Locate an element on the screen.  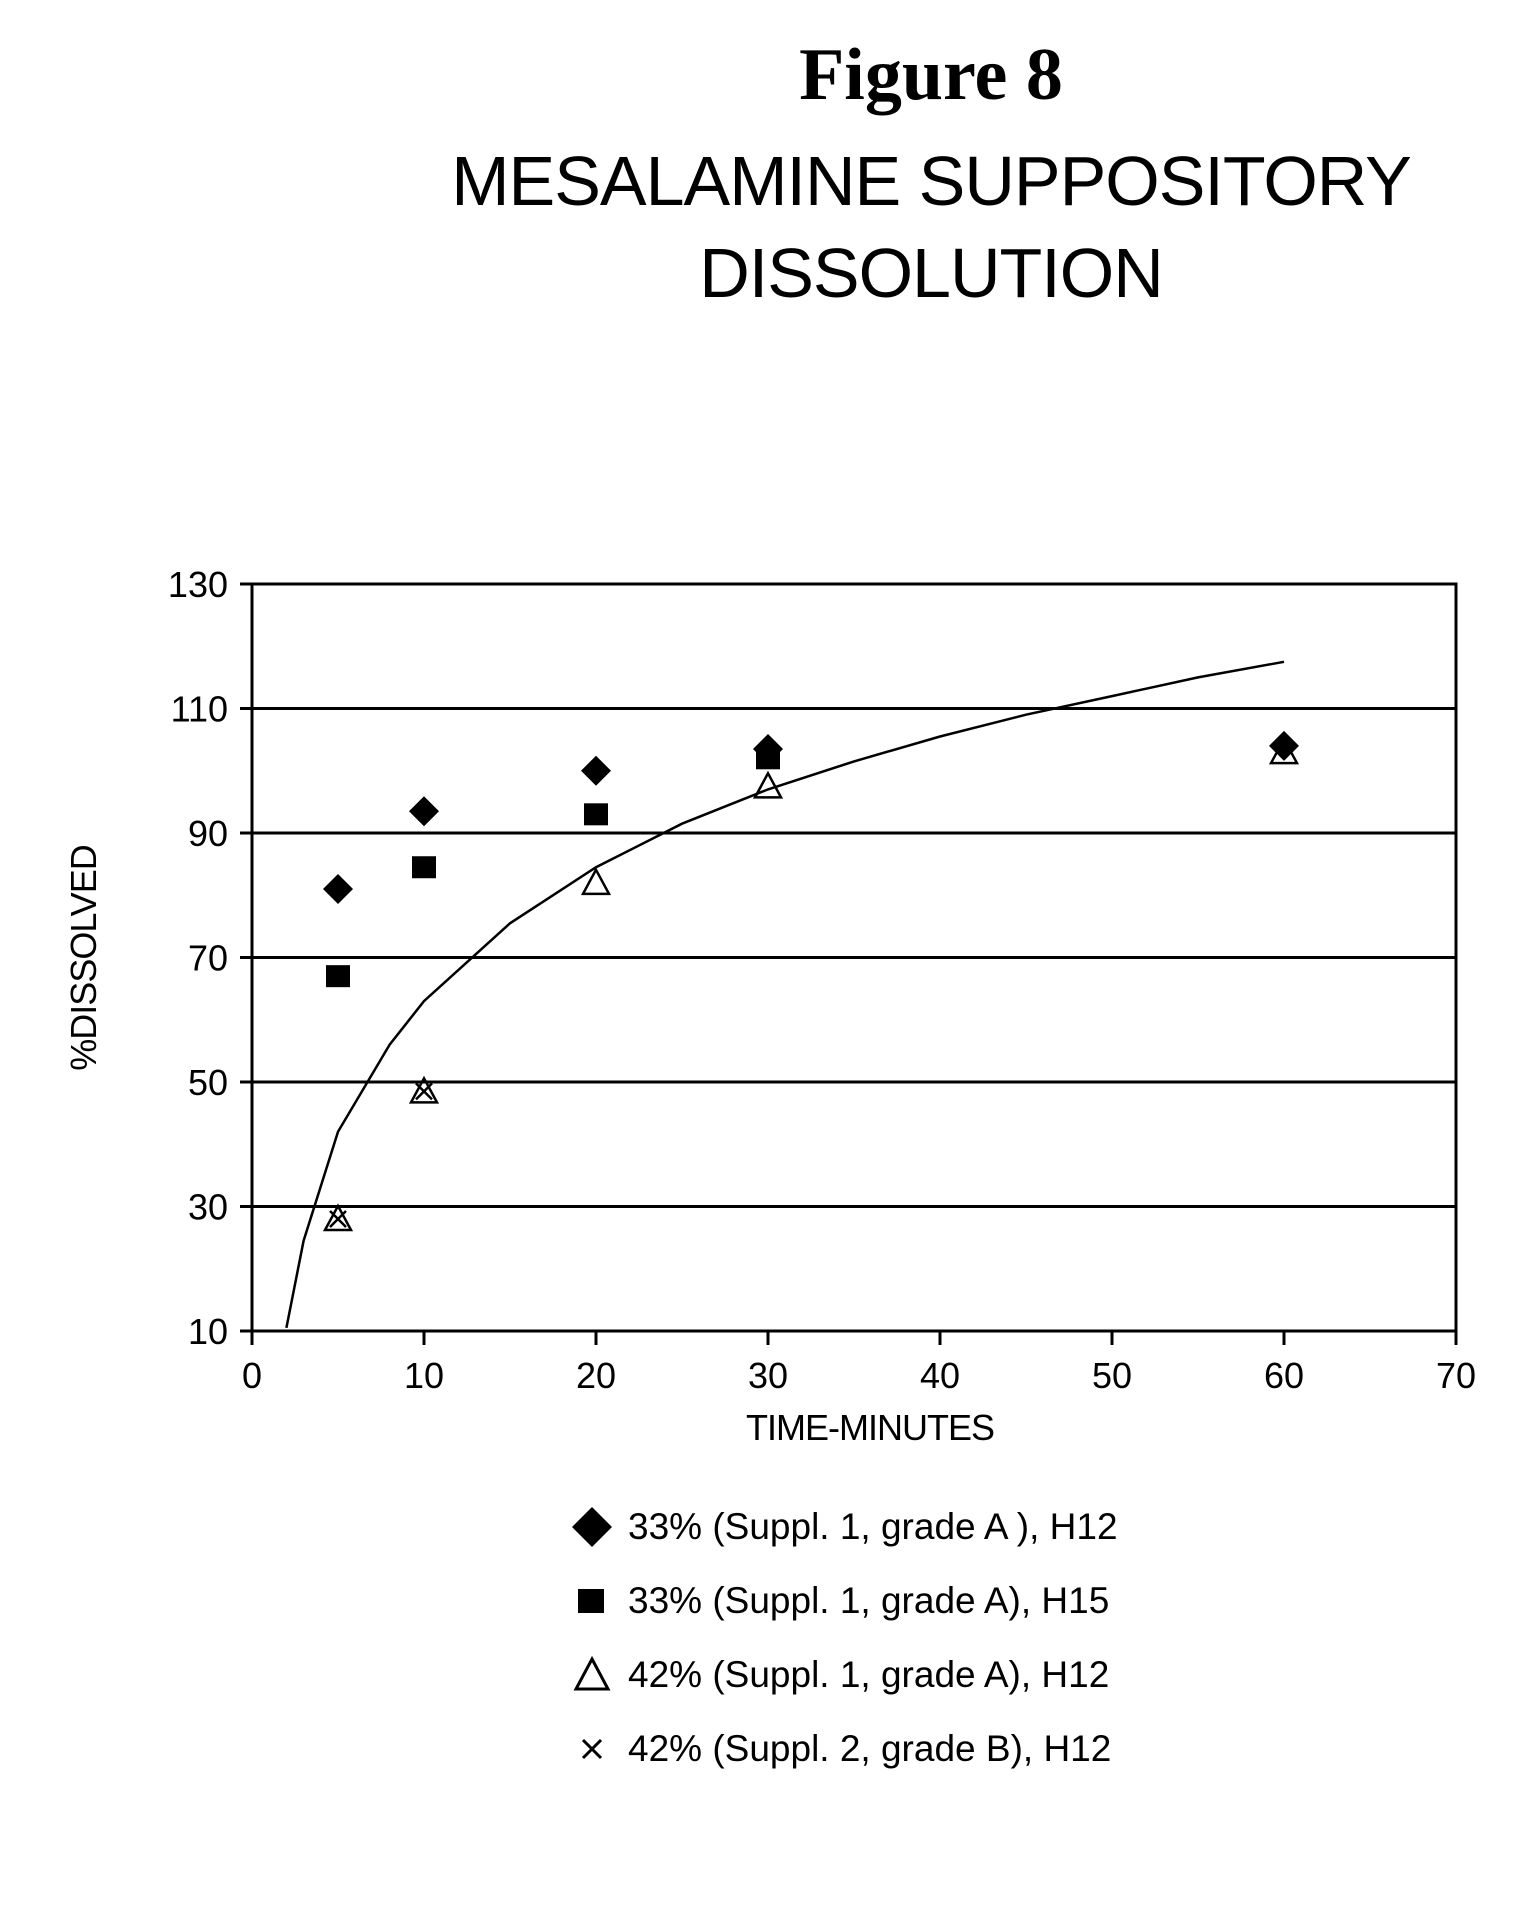
x-tick-label: 40 is located at coordinates (940, 1375).